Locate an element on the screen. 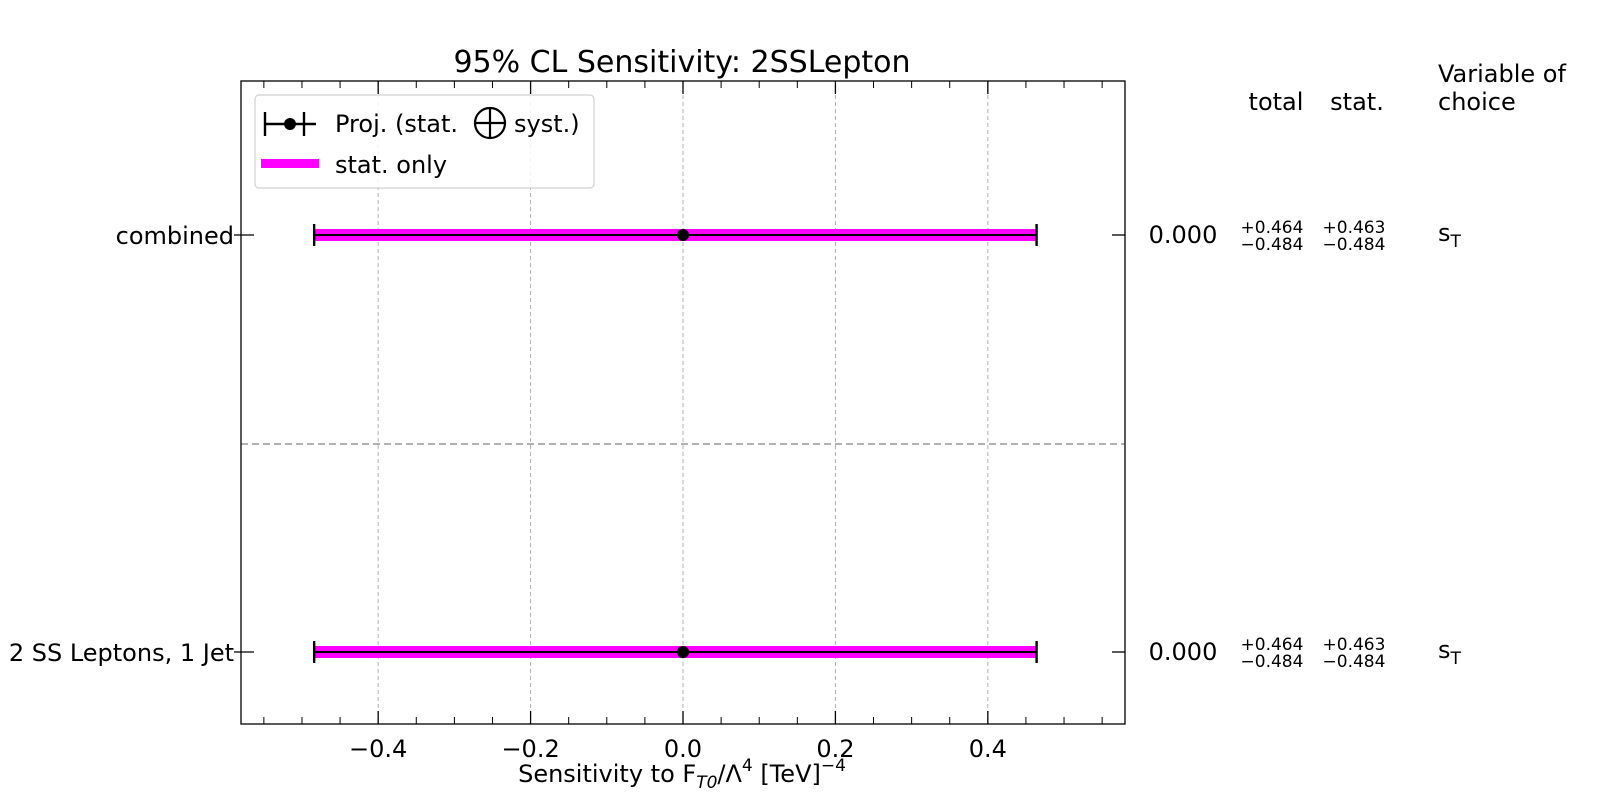 The image size is (1600, 800). x-tick-label: 0.0 is located at coordinates (683, 749).